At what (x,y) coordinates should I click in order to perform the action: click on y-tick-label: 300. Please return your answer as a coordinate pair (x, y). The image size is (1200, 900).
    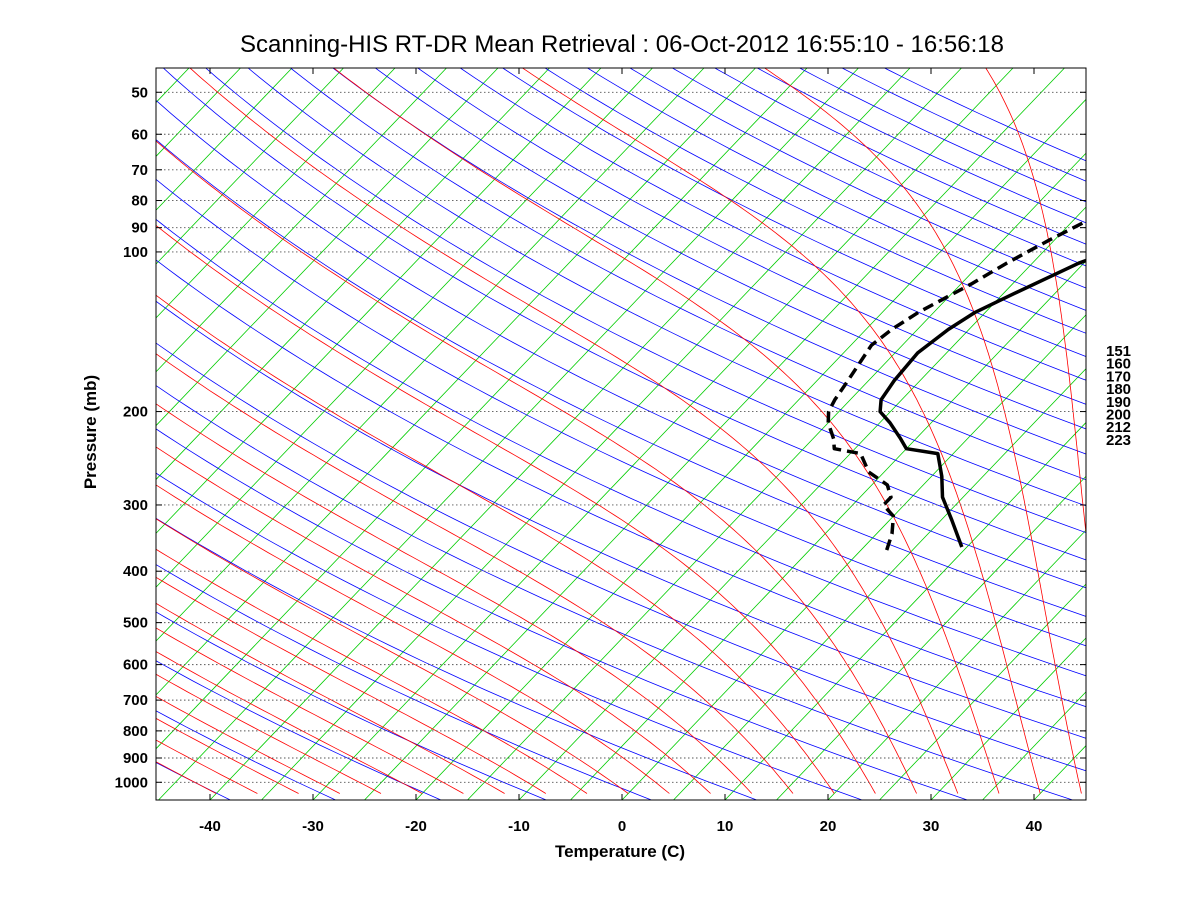
    Looking at the image, I should click on (135, 505).